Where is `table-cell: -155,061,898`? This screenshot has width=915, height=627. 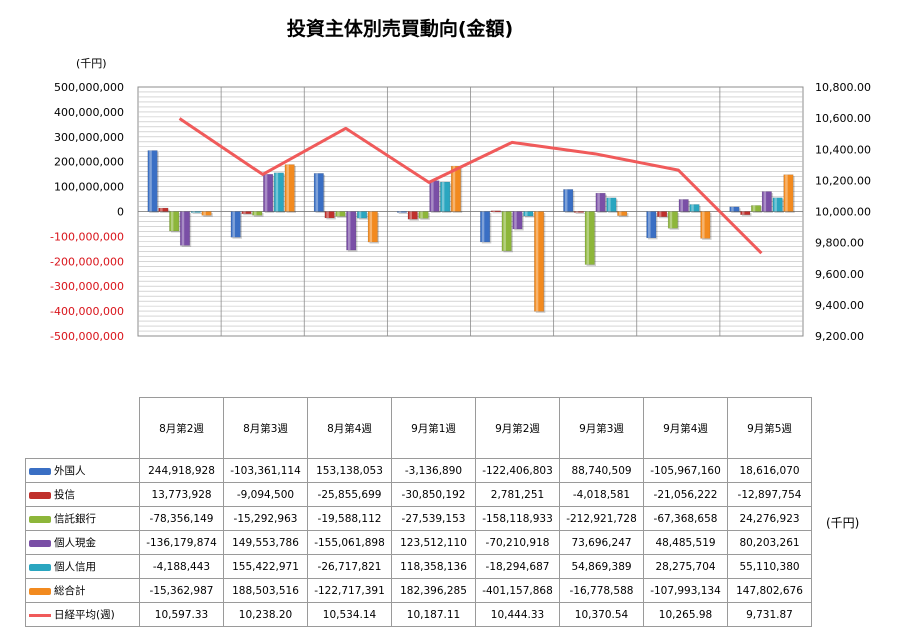 table-cell: -155,061,898 is located at coordinates (349, 542).